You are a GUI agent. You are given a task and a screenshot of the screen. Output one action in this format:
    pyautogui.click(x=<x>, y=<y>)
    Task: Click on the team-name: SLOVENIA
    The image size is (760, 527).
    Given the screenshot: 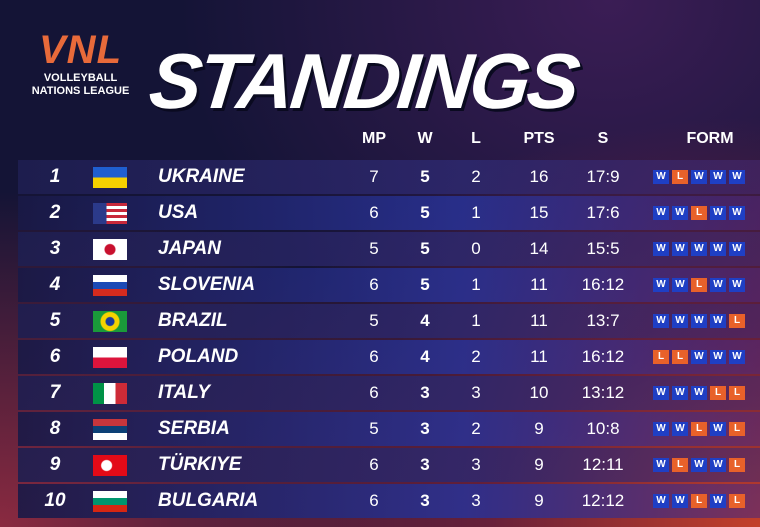 What is the action you would take?
    pyautogui.click(x=207, y=284)
    